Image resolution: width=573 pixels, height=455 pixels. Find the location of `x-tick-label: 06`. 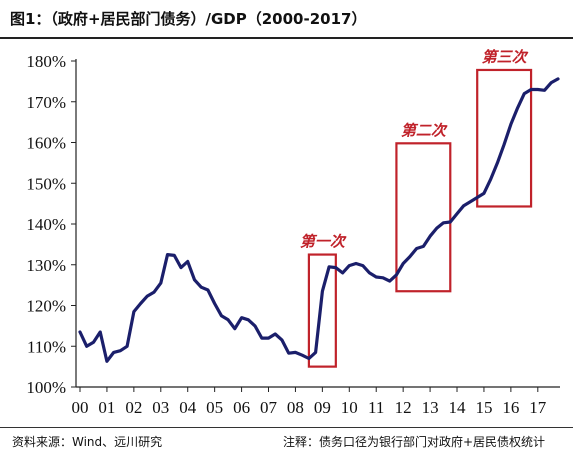

x-tick-label: 06 is located at coordinates (241, 407).